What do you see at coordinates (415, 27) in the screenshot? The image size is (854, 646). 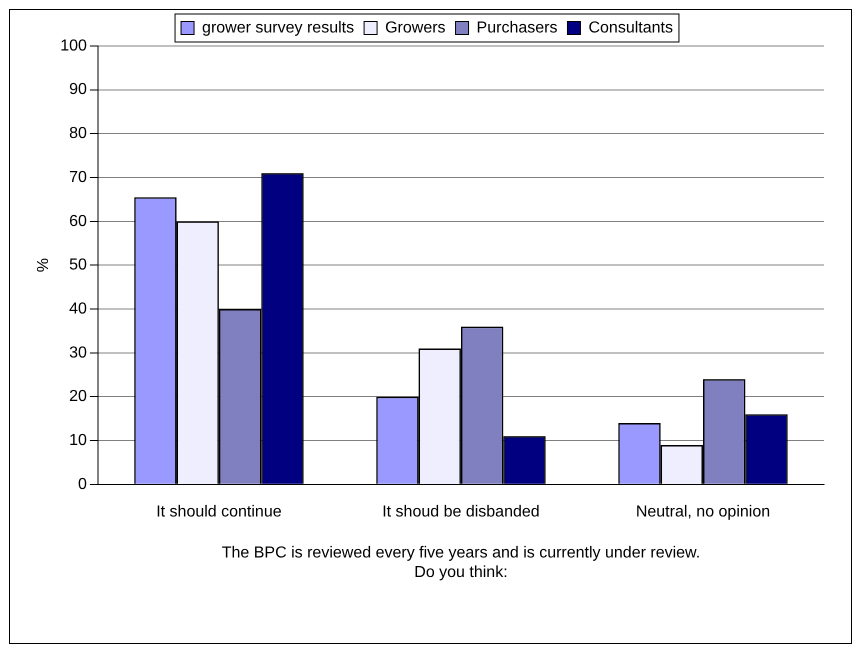 I see `legend-label: Growers` at bounding box center [415, 27].